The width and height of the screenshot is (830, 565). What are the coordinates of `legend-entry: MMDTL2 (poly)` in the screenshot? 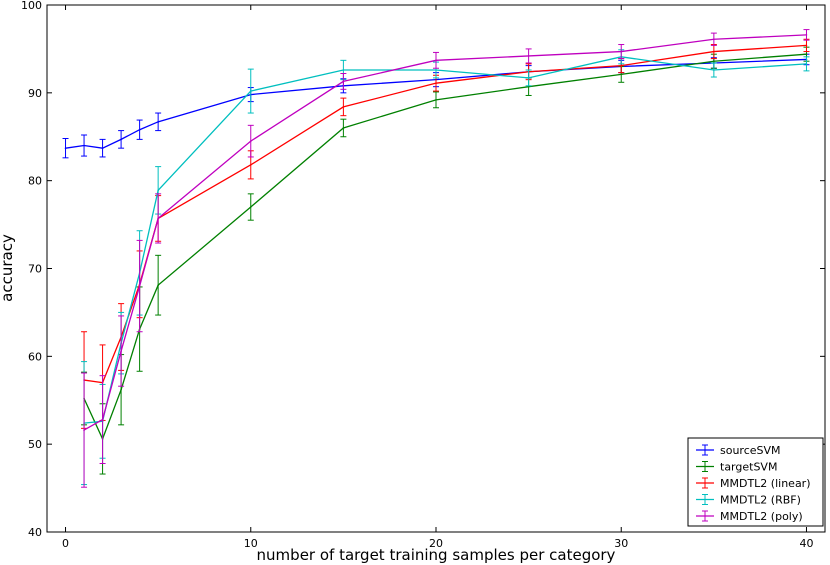 It's located at (749, 516).